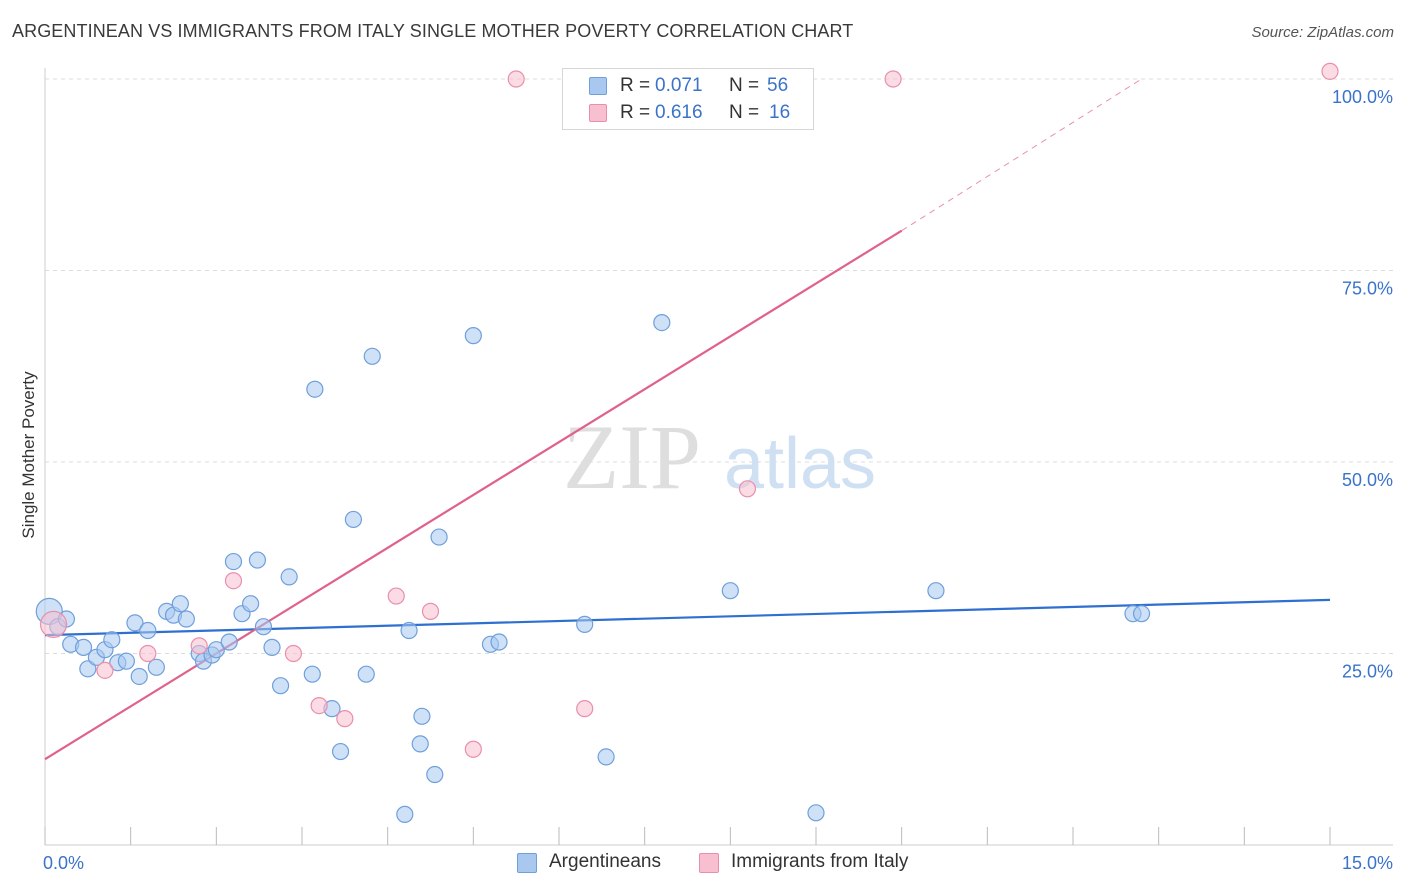 Image resolution: width=1406 pixels, height=892 pixels. What do you see at coordinates (63, 863) in the screenshot?
I see `x-tick-label-min: 0.0%` at bounding box center [63, 863].